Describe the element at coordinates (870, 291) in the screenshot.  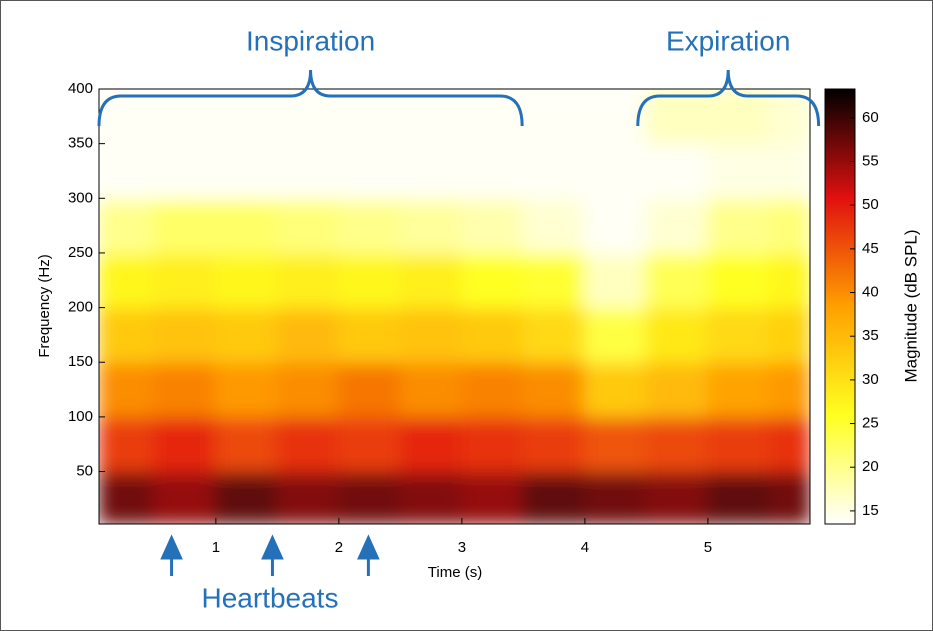
I see `colorbar-tick-label: 40` at that location.